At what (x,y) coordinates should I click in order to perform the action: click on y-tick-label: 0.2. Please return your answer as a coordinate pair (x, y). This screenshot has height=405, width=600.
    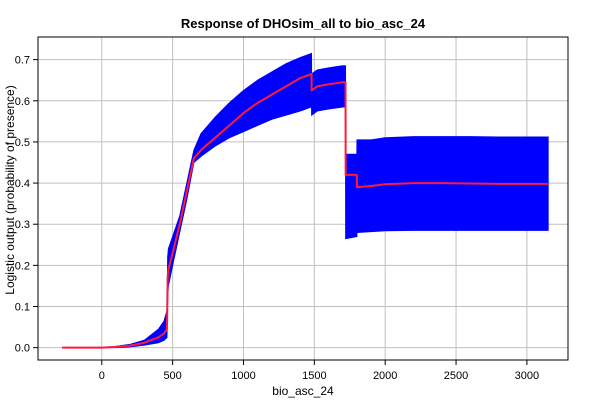
    Looking at the image, I should click on (22, 266).